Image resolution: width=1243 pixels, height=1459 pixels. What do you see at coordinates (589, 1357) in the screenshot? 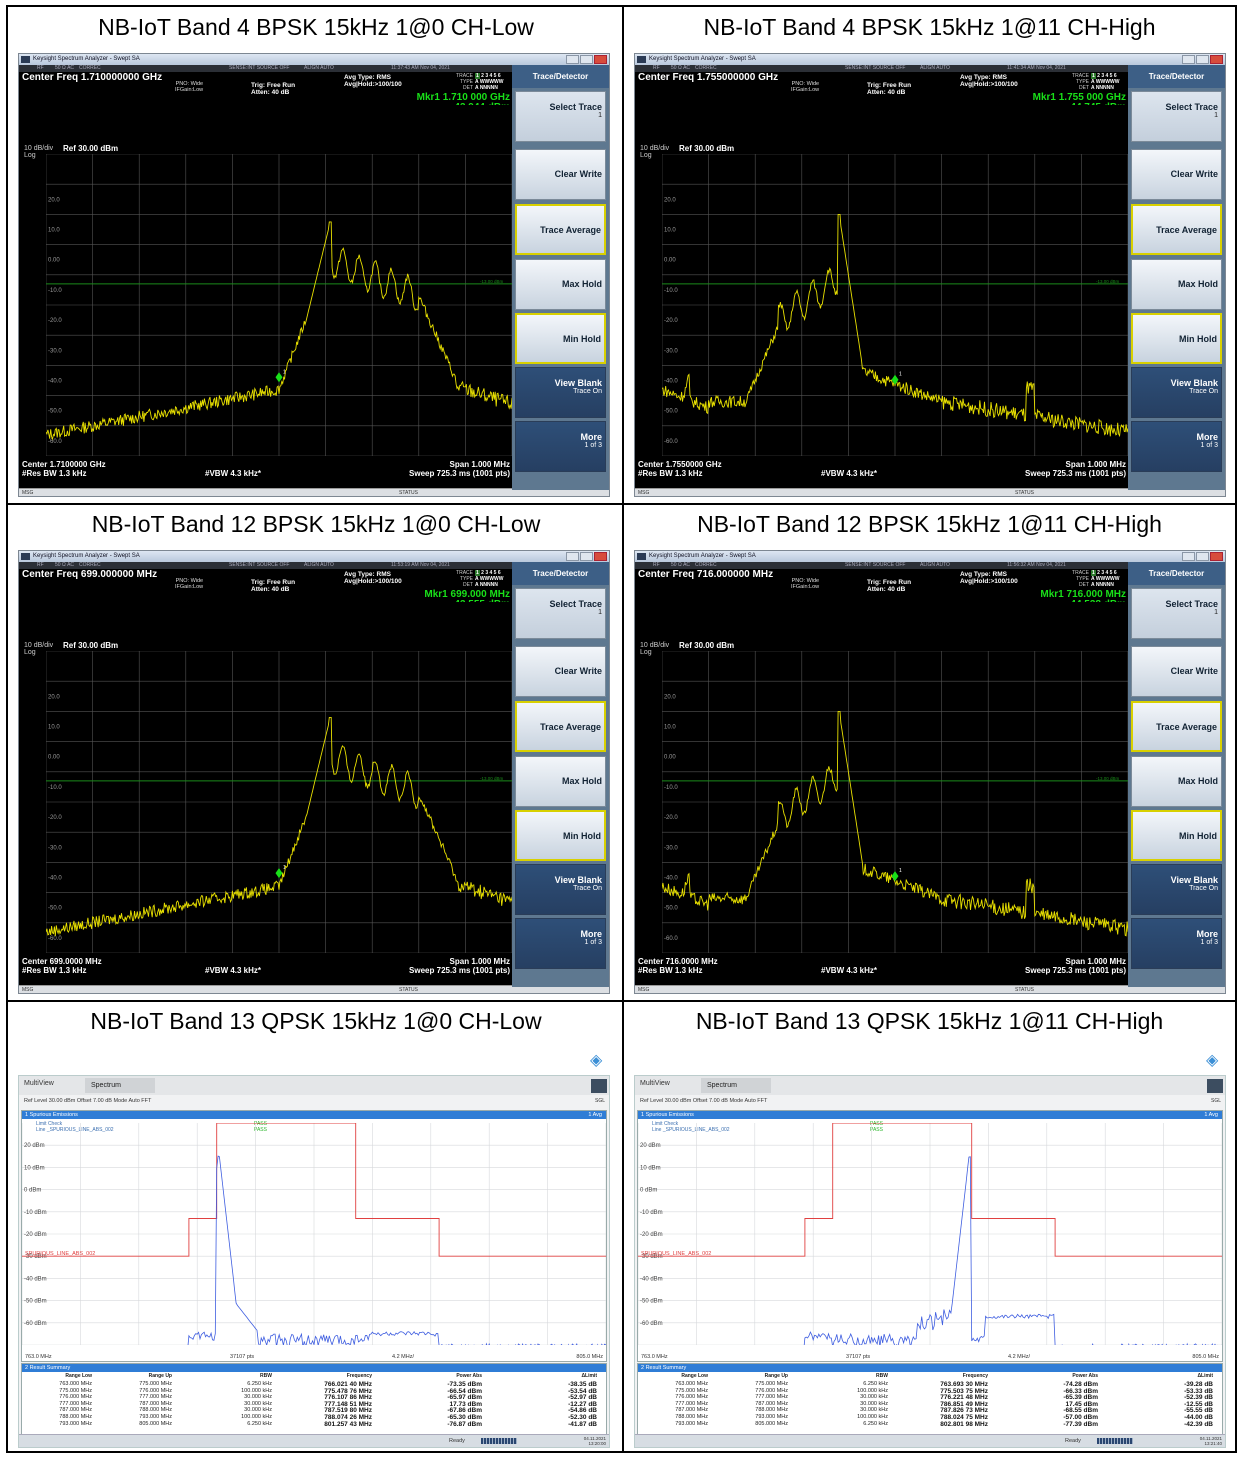
I see `x-axis-x-stop: 805.0 MHz` at bounding box center [589, 1357].